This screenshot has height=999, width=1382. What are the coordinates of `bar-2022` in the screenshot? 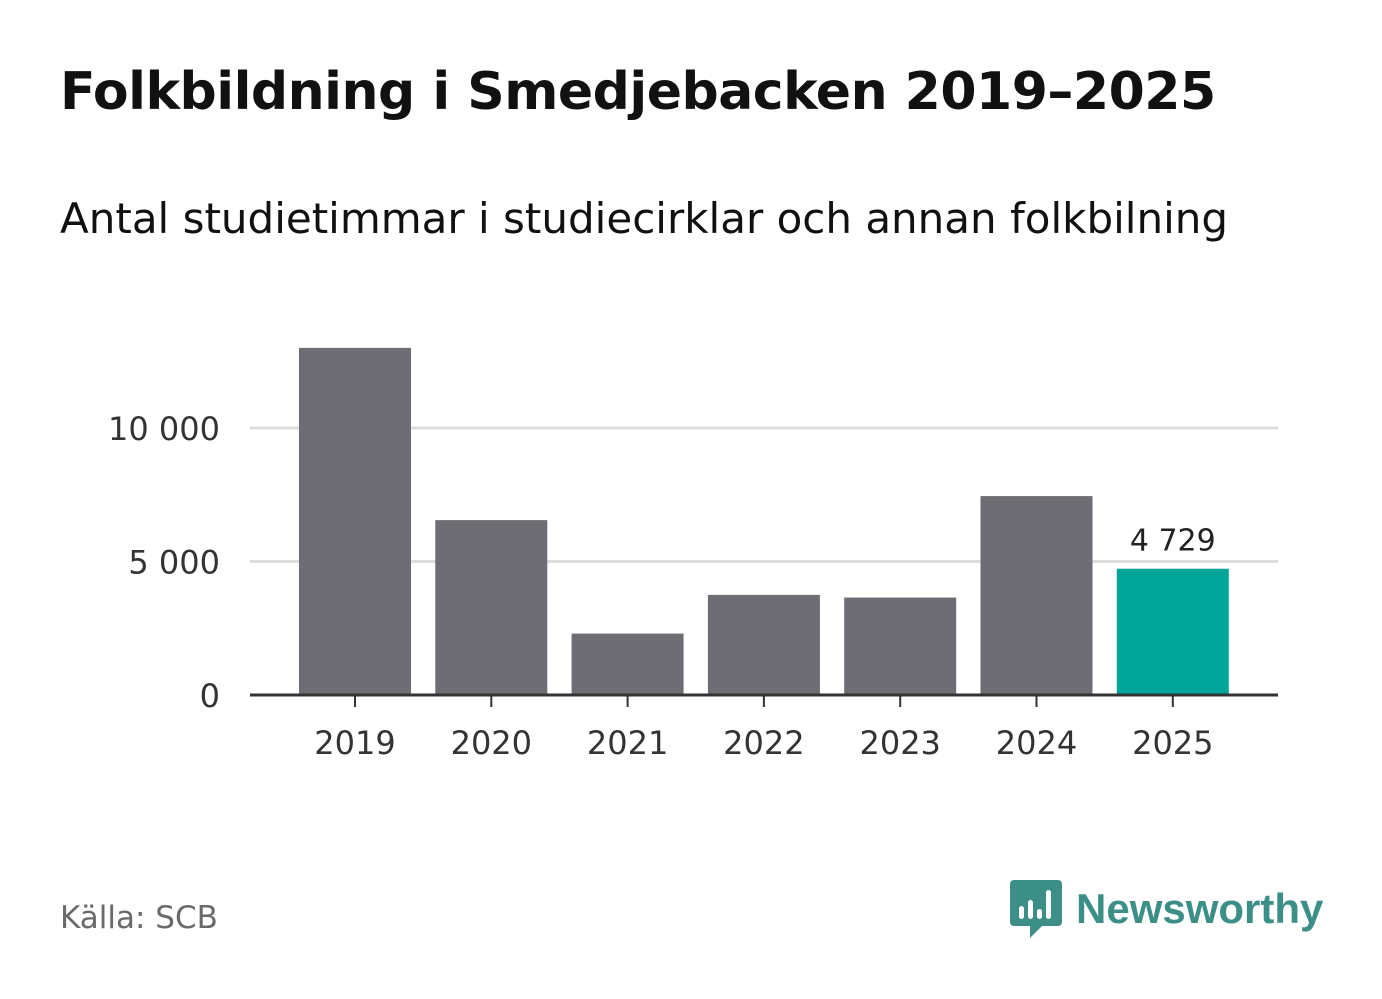 It's located at (763, 644).